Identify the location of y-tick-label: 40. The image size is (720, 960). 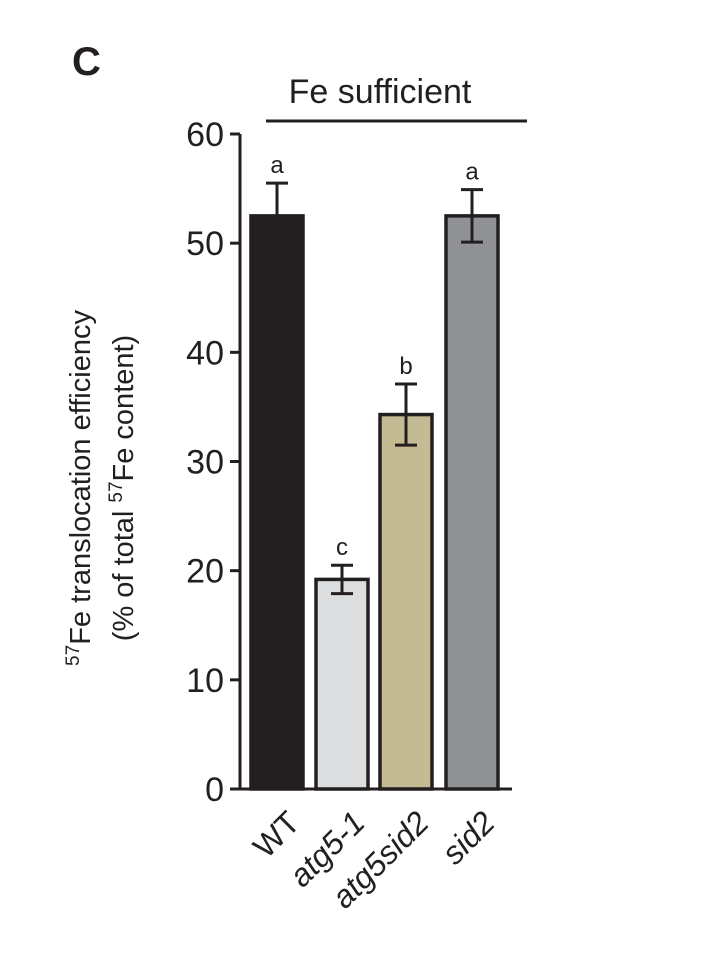
(205, 353).